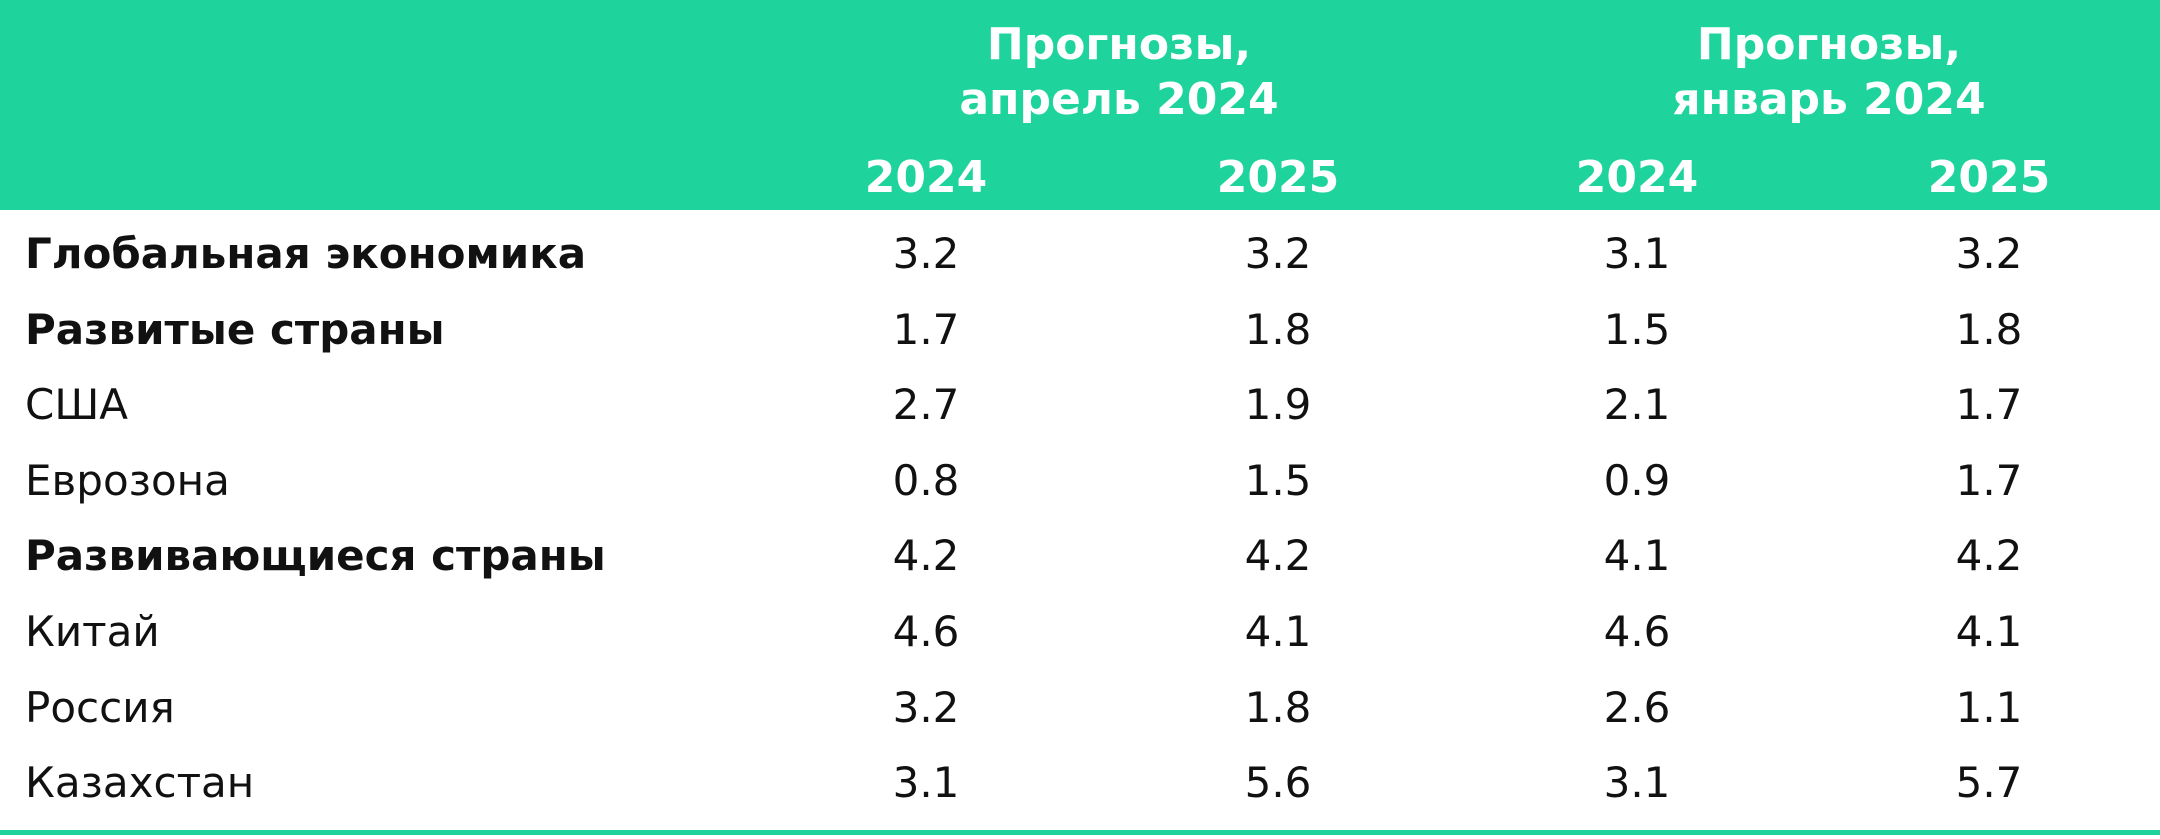  Describe the element at coordinates (926, 405) in the screenshot. I see `value-cell: 2.7` at that location.